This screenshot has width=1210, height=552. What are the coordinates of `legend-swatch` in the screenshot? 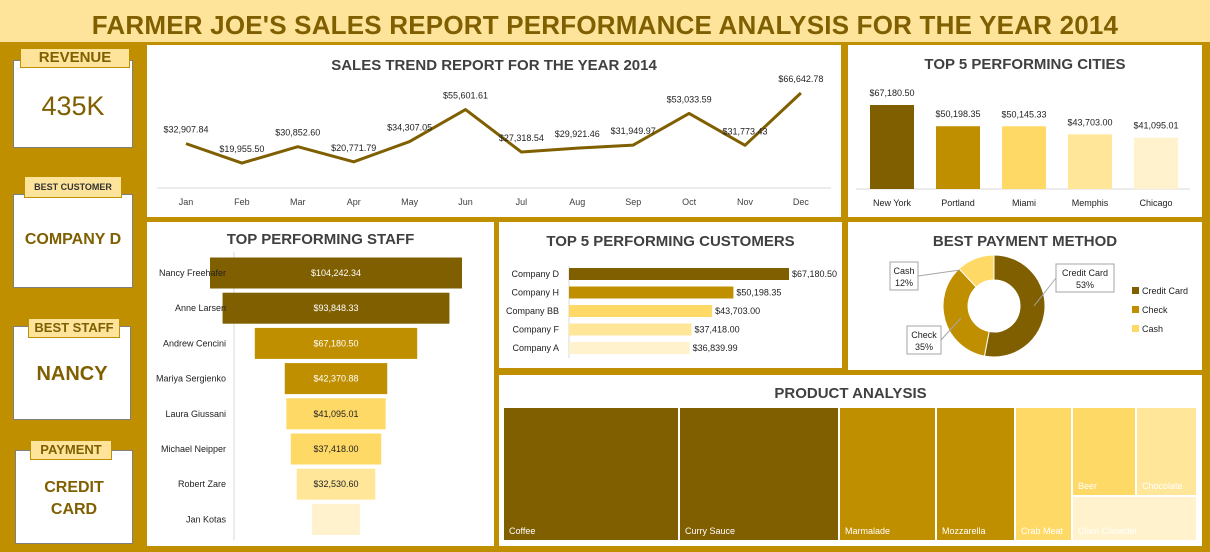 It's located at (1135, 328).